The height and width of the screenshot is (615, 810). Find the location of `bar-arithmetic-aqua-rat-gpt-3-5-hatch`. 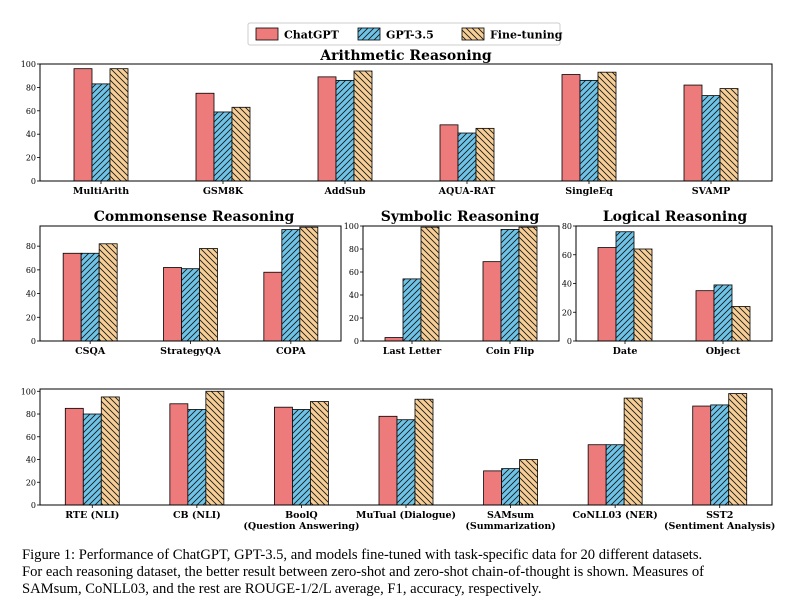

bar-arithmetic-aqua-rat-gpt-3-5-hatch is located at coordinates (467, 157).